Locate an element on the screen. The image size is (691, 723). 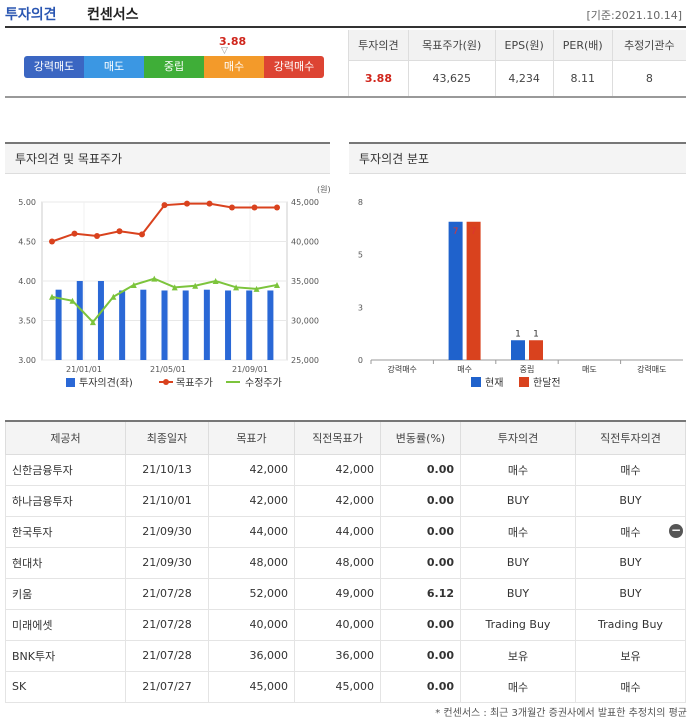
table-row: 현대차 21/09/30 48,000 48,000 0.00 BUY BUY is located at coordinates (345, 562).